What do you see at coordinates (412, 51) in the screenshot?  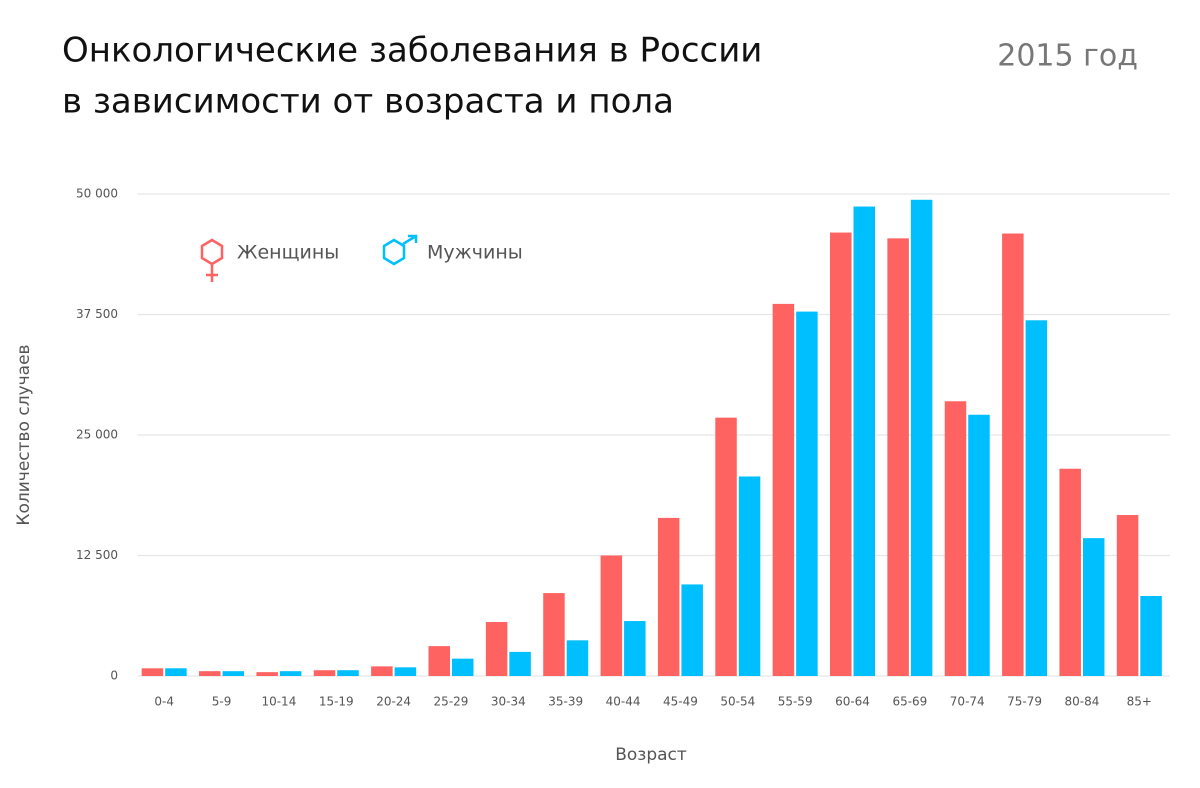 I see `chart-title: Онкологические заболевания в России` at bounding box center [412, 51].